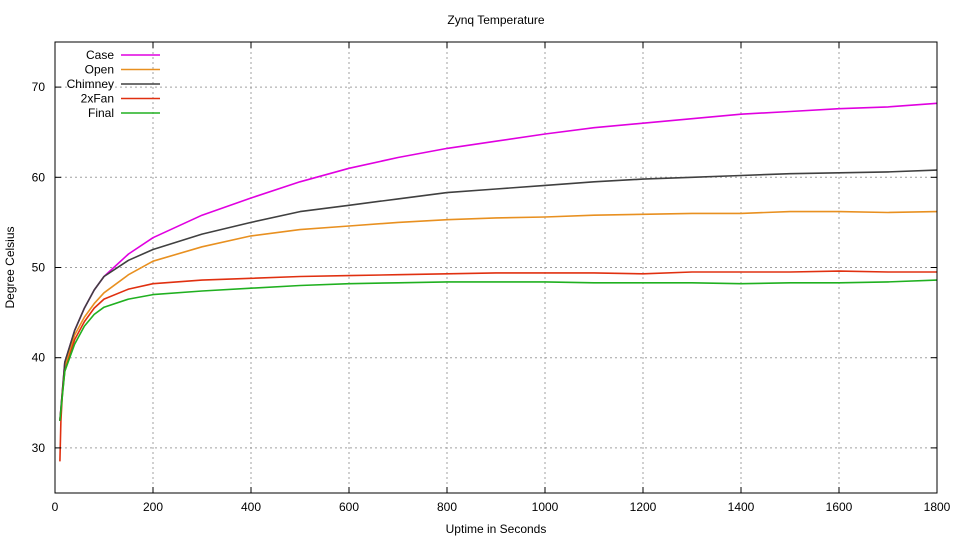 The image size is (960, 540). What do you see at coordinates (447, 507) in the screenshot?
I see `x-tick-label: 800` at bounding box center [447, 507].